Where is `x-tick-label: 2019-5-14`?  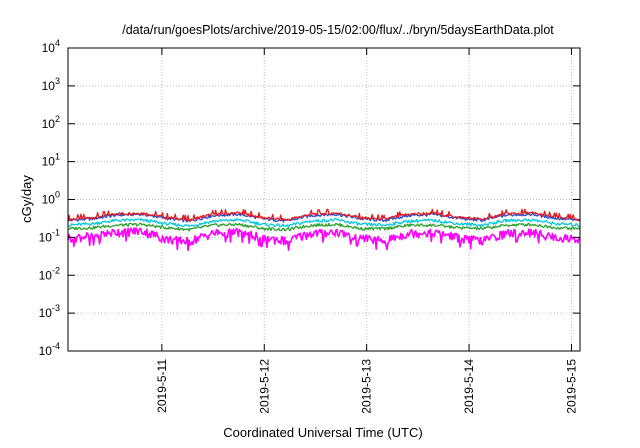 x-tick-label: 2019-5-14 is located at coordinates (469, 386).